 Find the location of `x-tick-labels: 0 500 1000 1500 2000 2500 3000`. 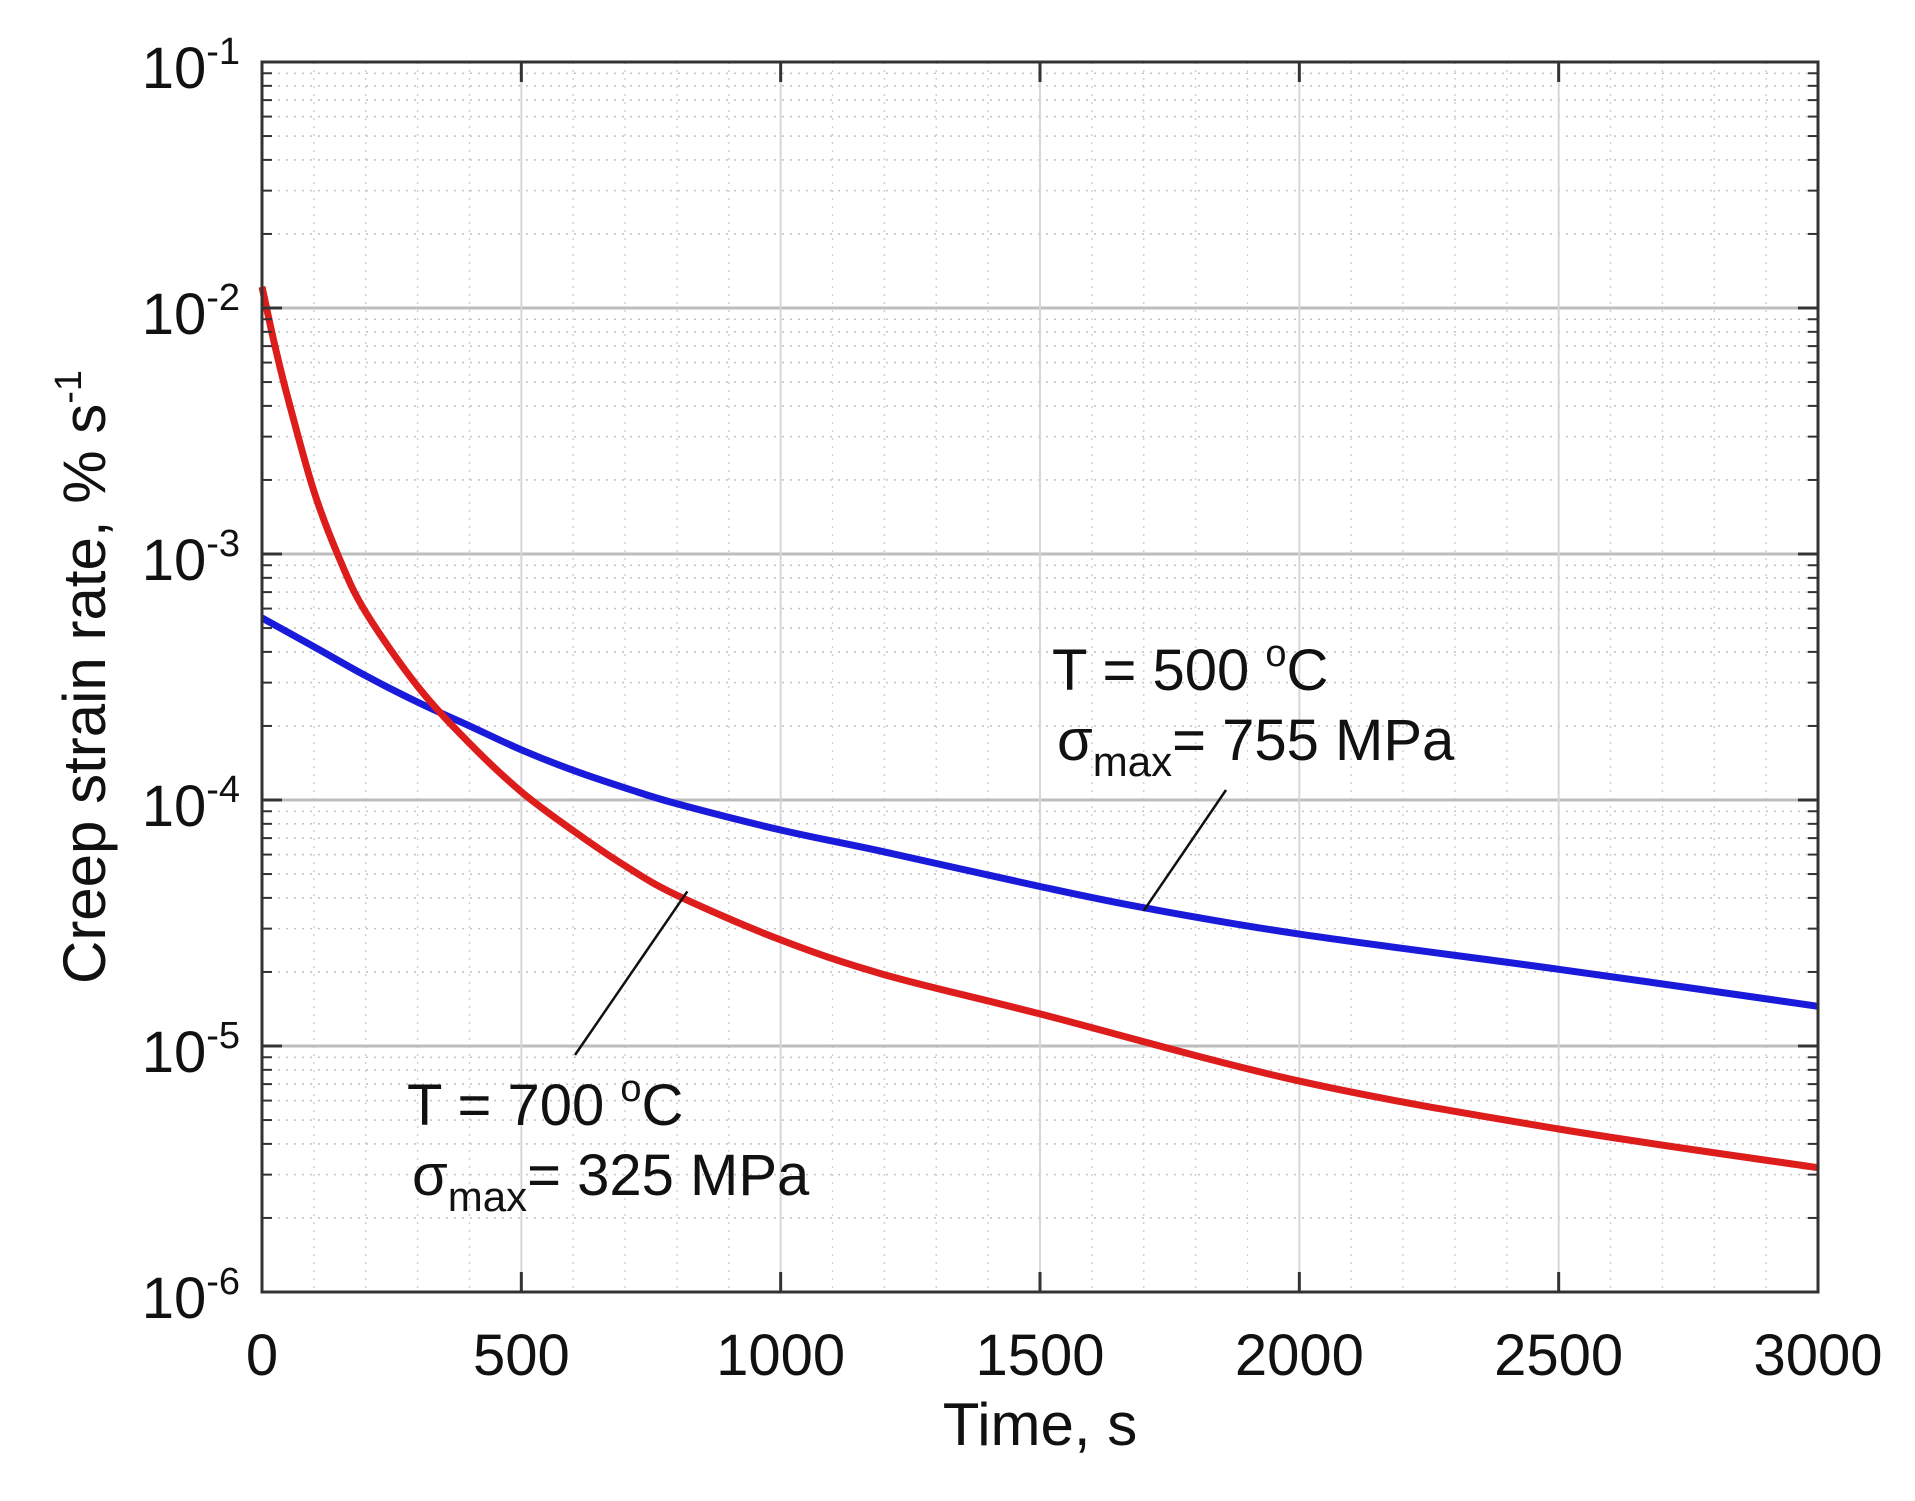

x-tick-labels: 0 500 1000 1500 2000 2500 3000 is located at coordinates (1064, 1355).